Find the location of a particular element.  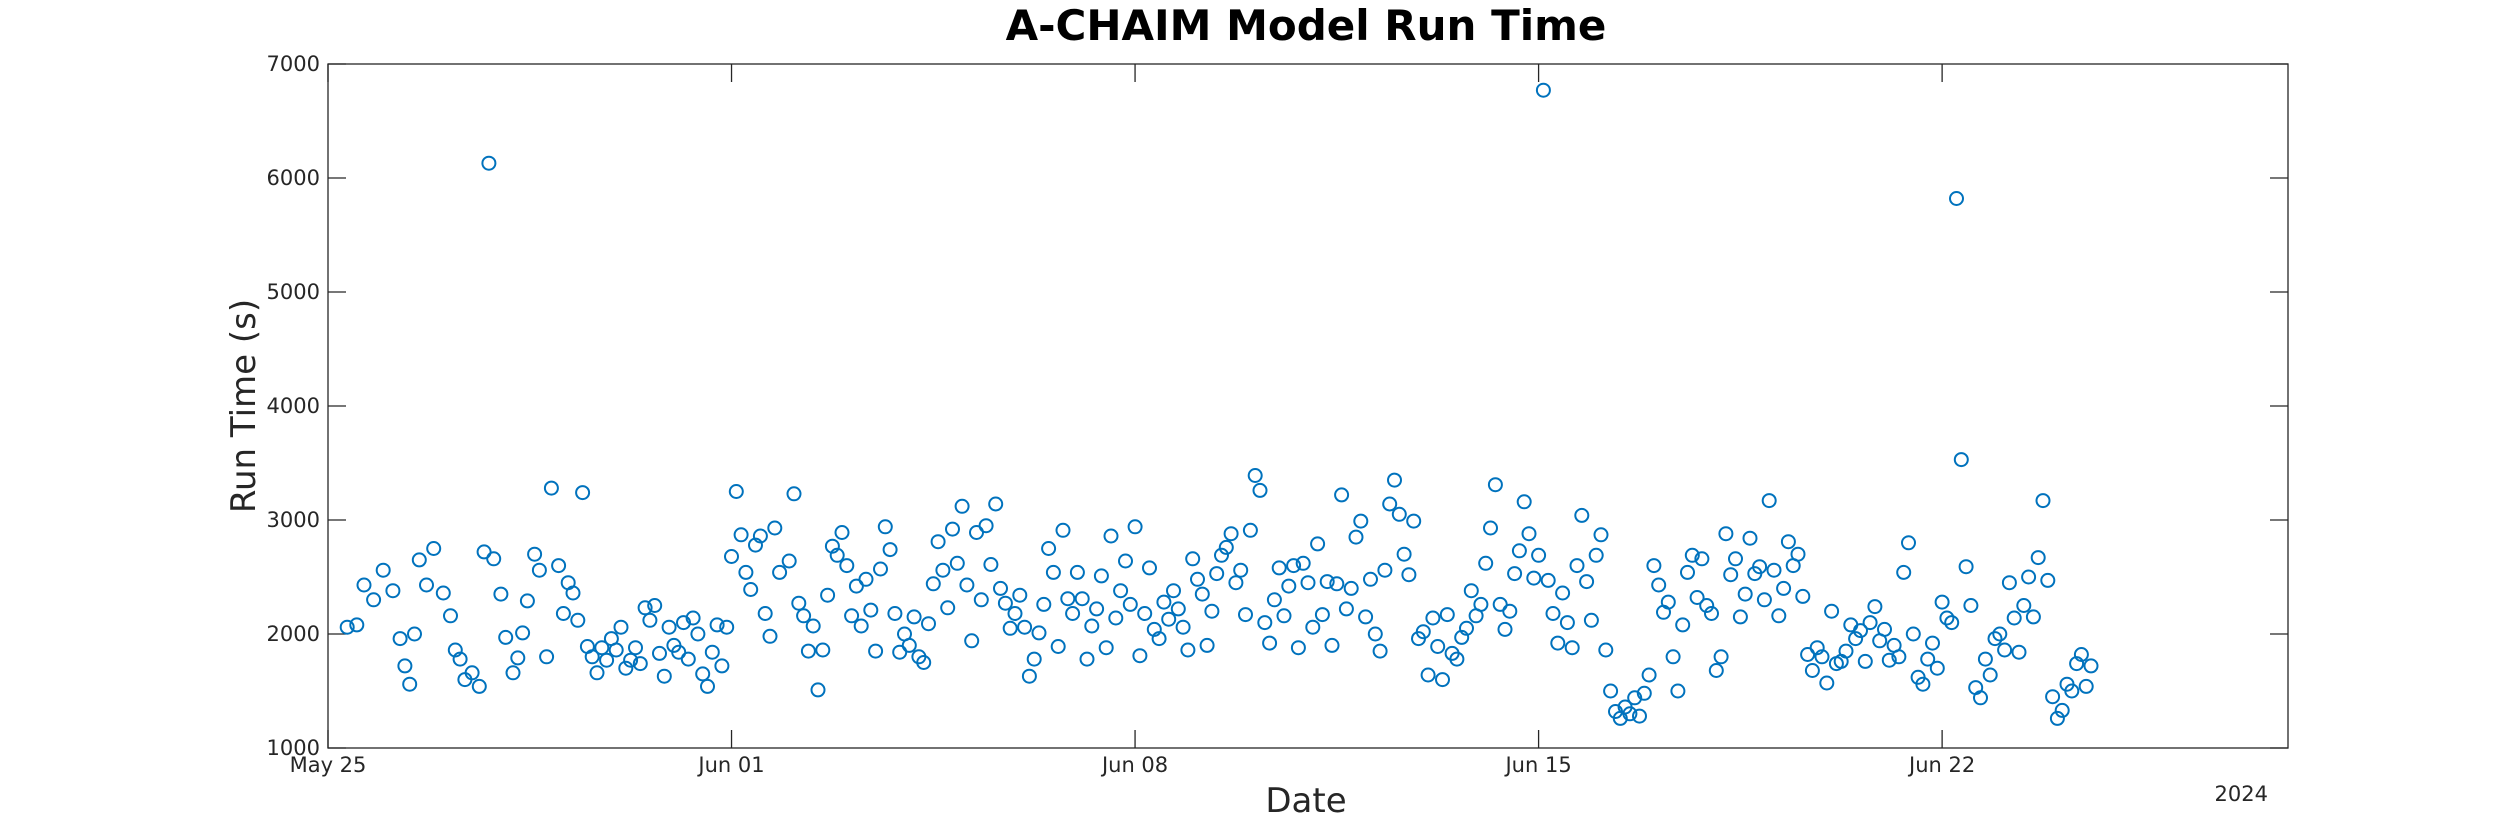

y-tick-label: 6000 is located at coordinates (293, 178).